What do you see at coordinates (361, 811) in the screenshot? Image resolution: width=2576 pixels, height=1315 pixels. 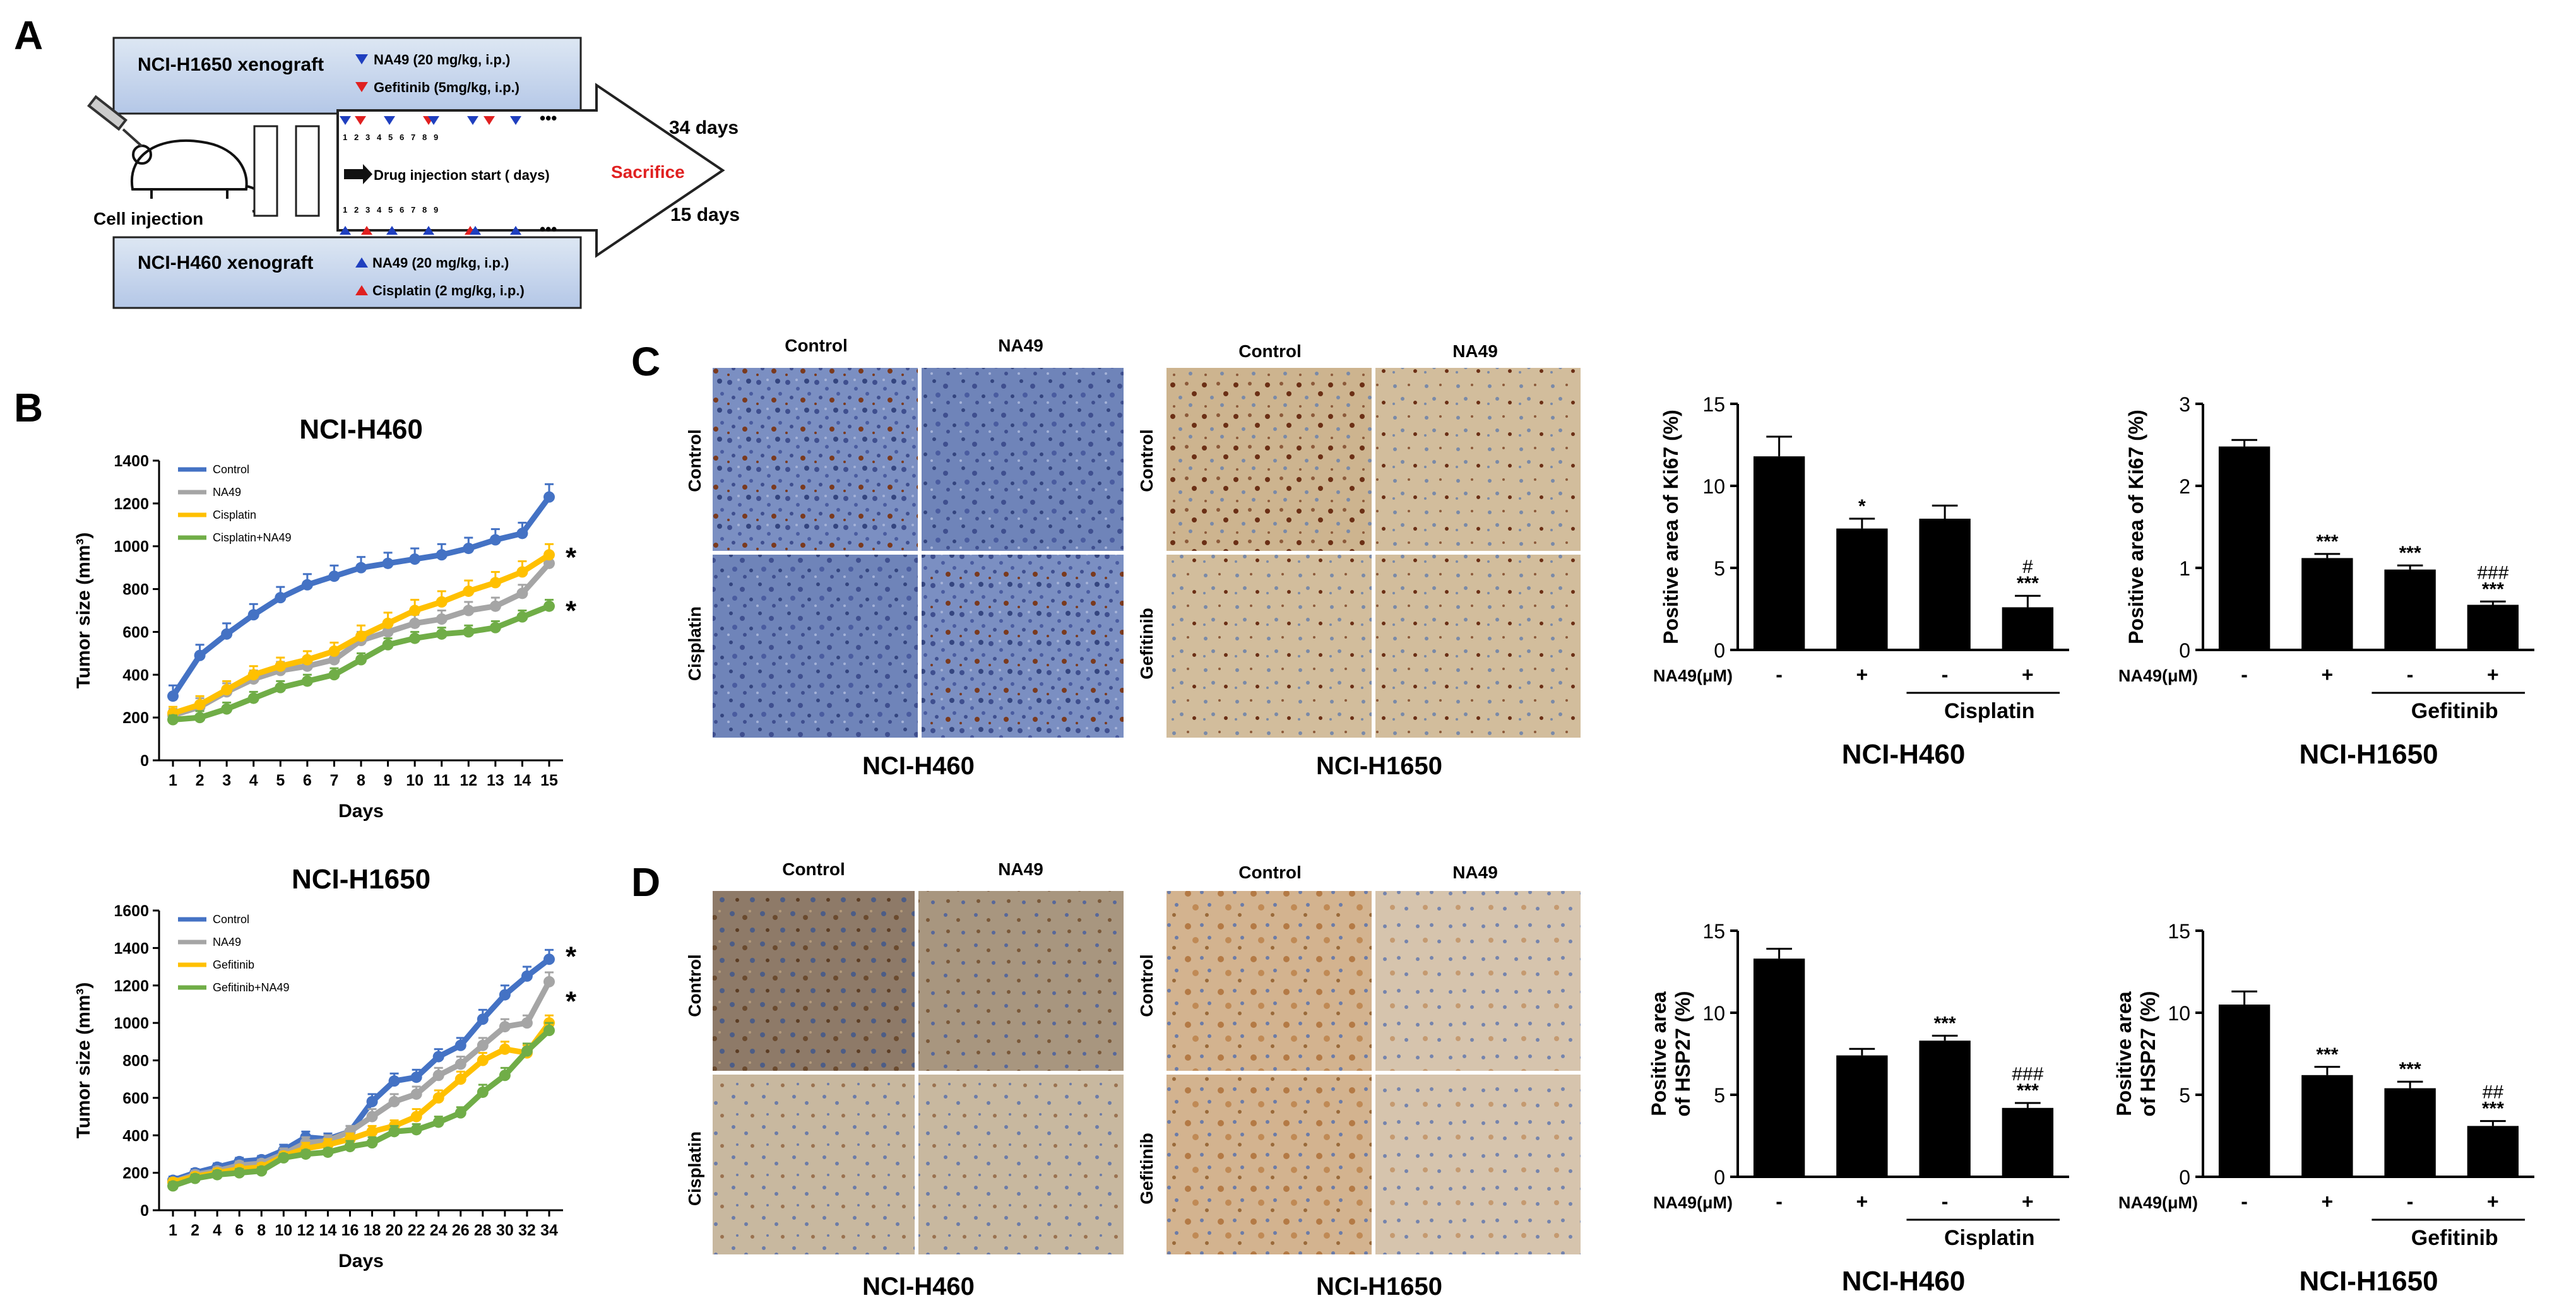 I see `x-axis-label: Days` at bounding box center [361, 811].